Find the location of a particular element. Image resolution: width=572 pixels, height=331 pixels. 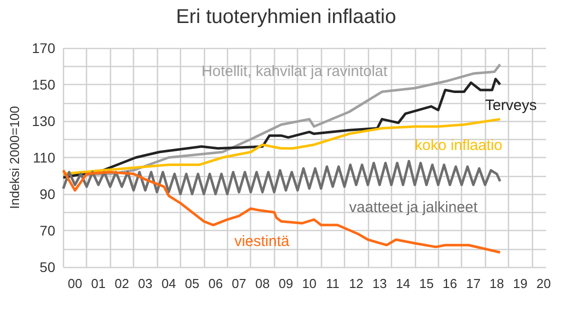

y-tick-label: 70 is located at coordinates (48, 230).